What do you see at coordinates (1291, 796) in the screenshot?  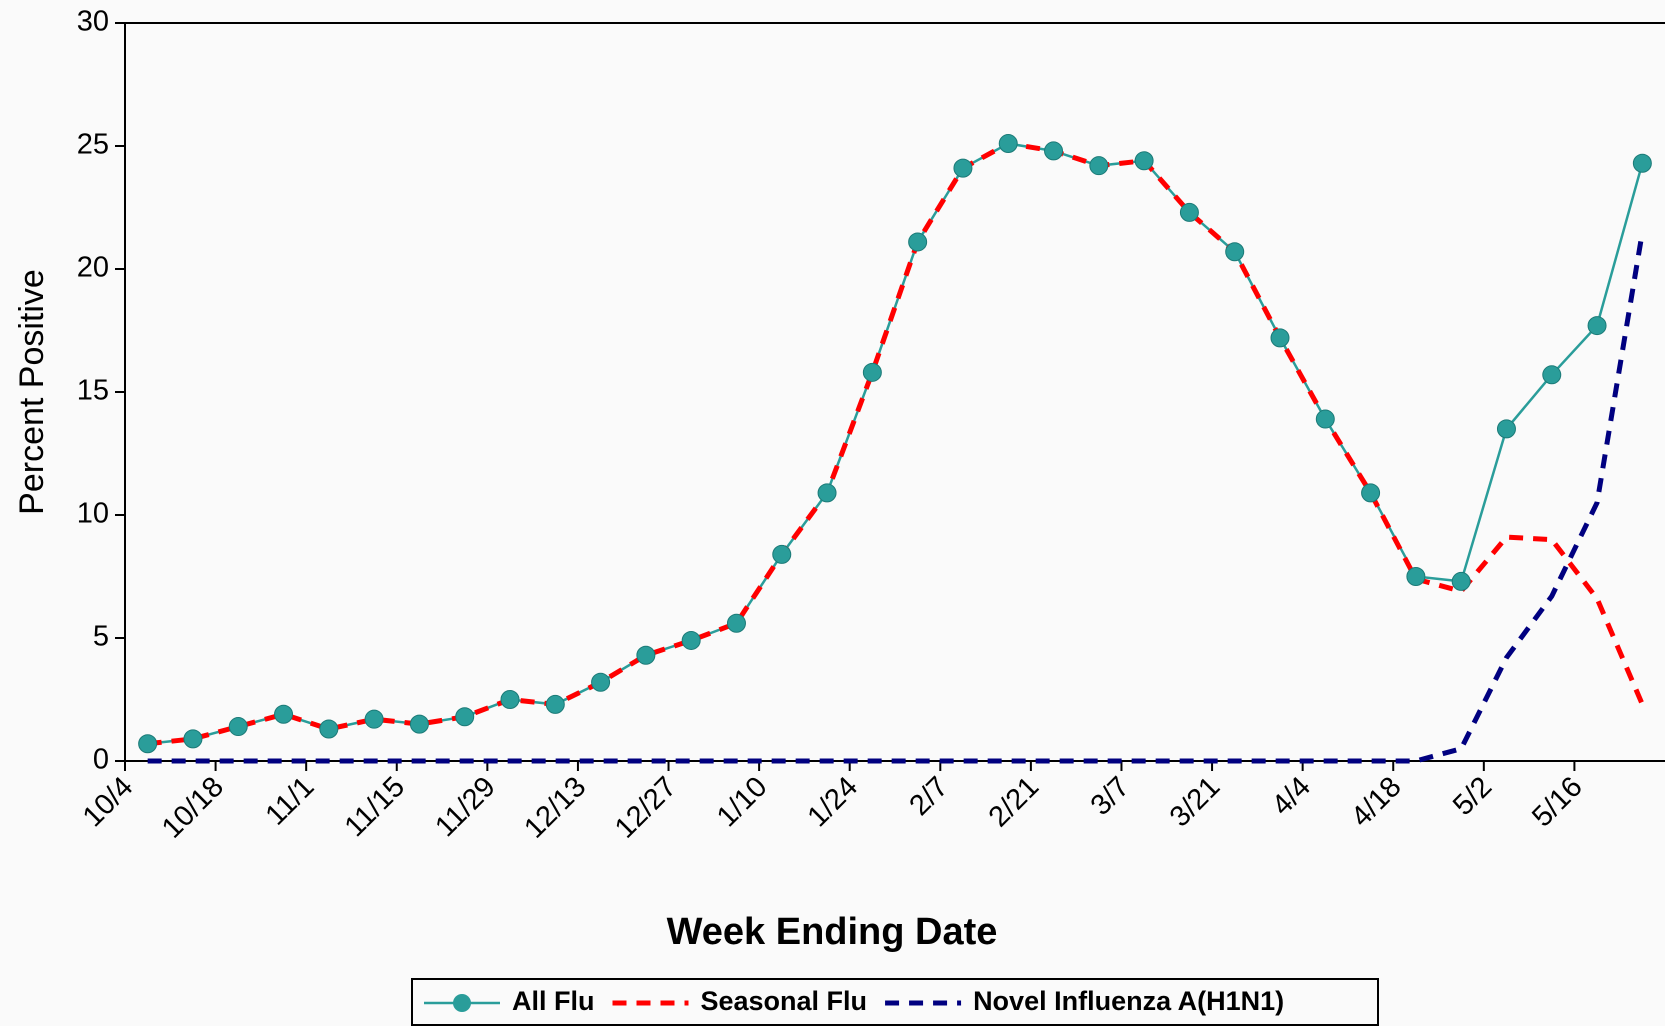 I see `x-tick-label: 4/4` at bounding box center [1291, 796].